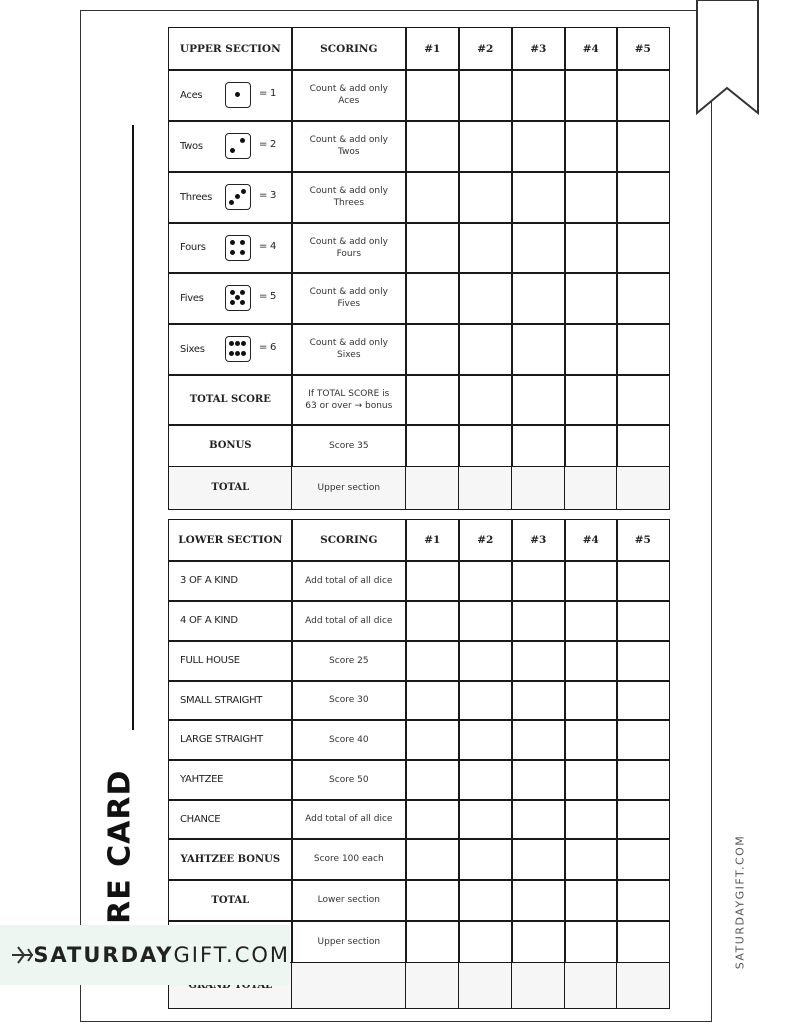 The height and width of the screenshot is (1024, 791). Describe the element at coordinates (230, 859) in the screenshot. I see `label-text: YAHTZEE BONUS` at that location.